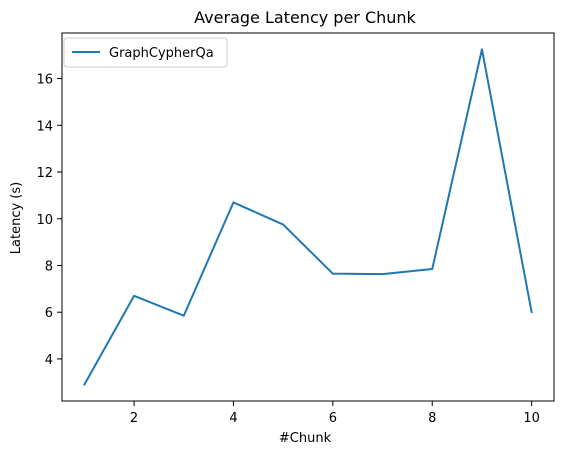 The height and width of the screenshot is (459, 563). I want to click on y-tick-label: 4, so click(49, 360).